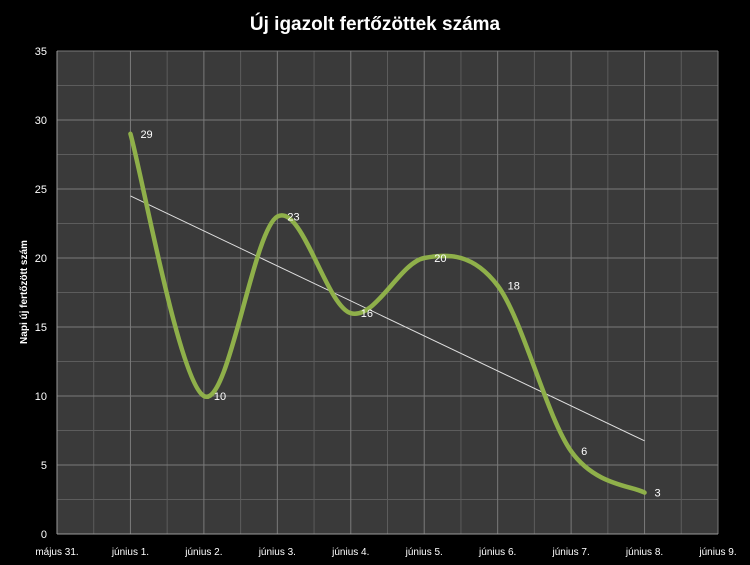  Describe the element at coordinates (220, 397) in the screenshot. I see `data-label: 10` at that location.